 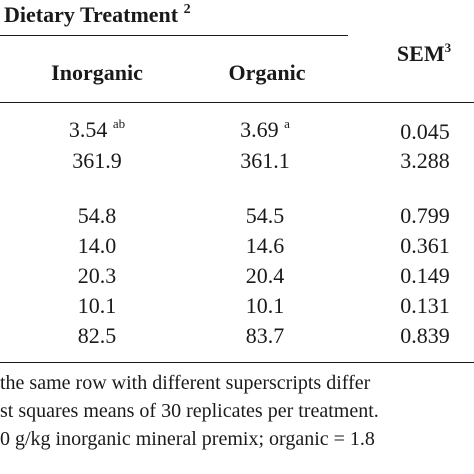 I want to click on cell-sem-row-7: 0.839, so click(x=425, y=335).